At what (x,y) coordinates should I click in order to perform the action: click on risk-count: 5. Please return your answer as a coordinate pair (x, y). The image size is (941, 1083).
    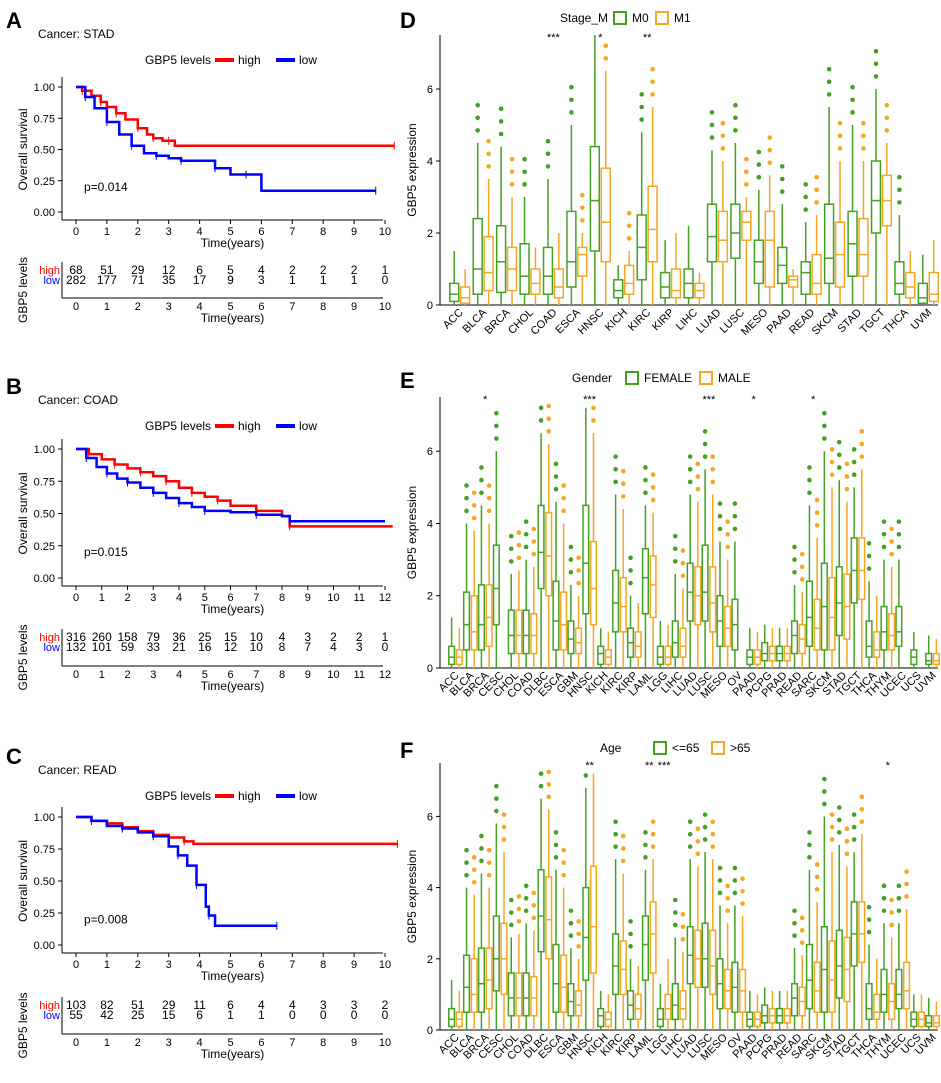
    Looking at the image, I should click on (230, 270).